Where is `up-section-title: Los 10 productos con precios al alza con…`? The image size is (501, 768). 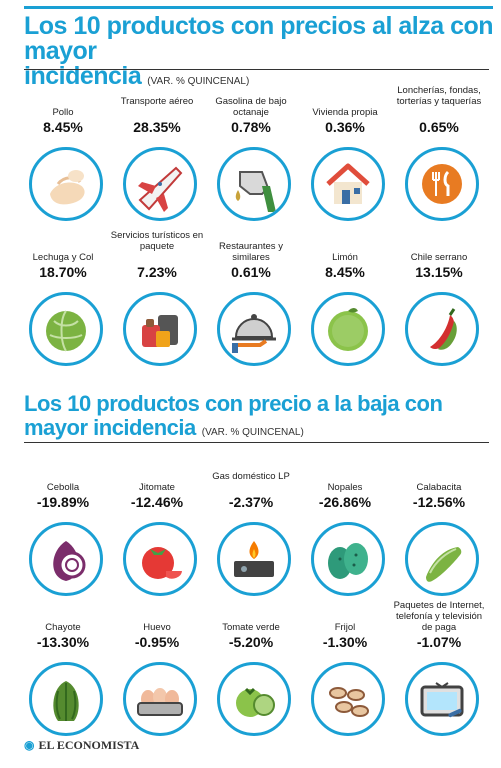 up-section-title: Los 10 productos con precios al alza con… is located at coordinates (262, 54).